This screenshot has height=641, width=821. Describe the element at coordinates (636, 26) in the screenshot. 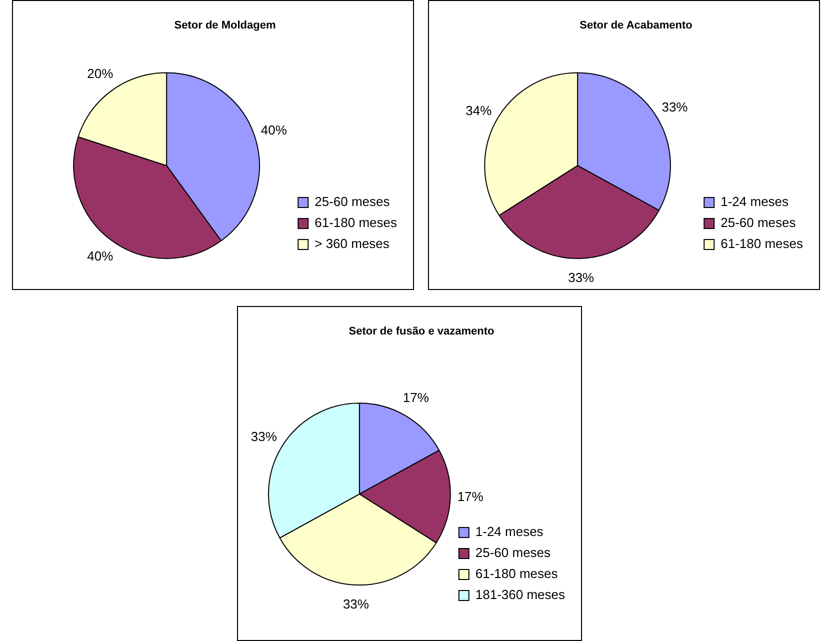

I see `chart-title: Setor de Acabamento` at that location.